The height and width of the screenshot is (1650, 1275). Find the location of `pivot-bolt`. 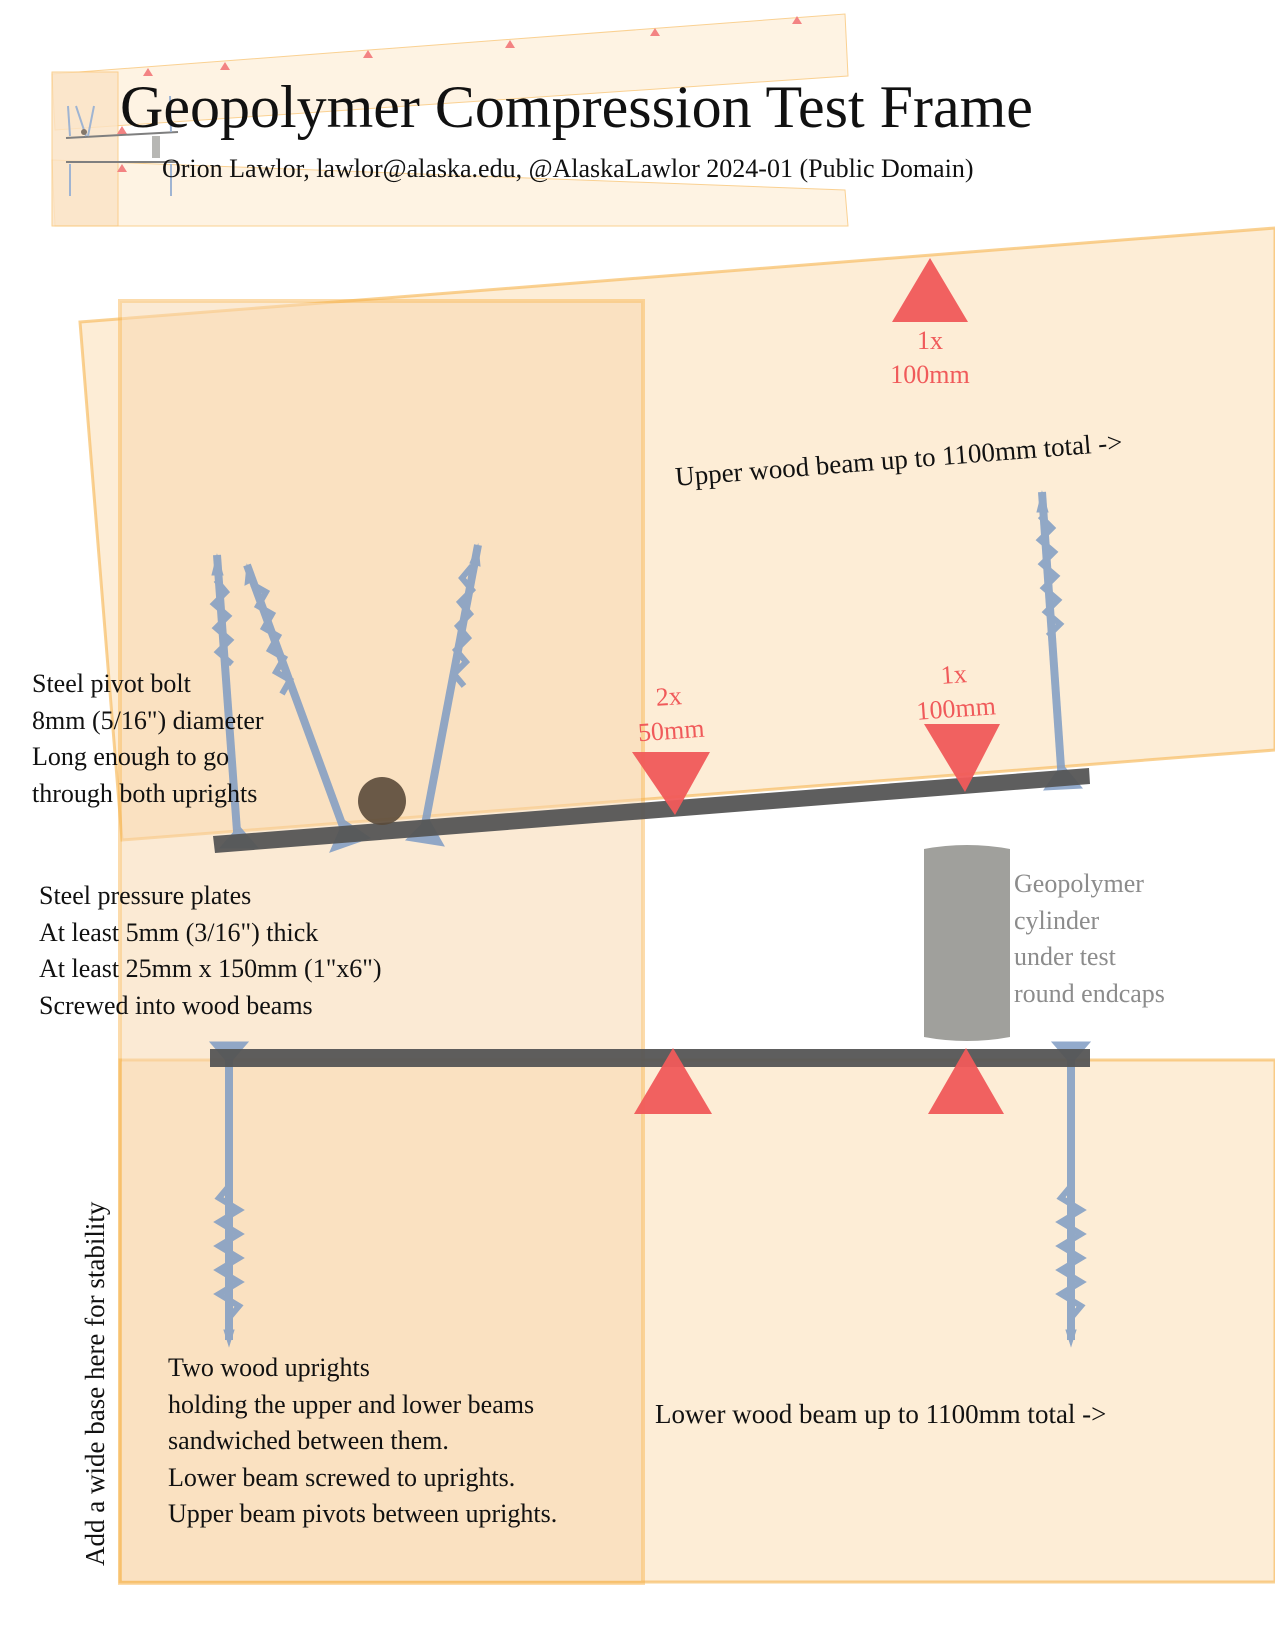

pivot-bolt is located at coordinates (382, 801).